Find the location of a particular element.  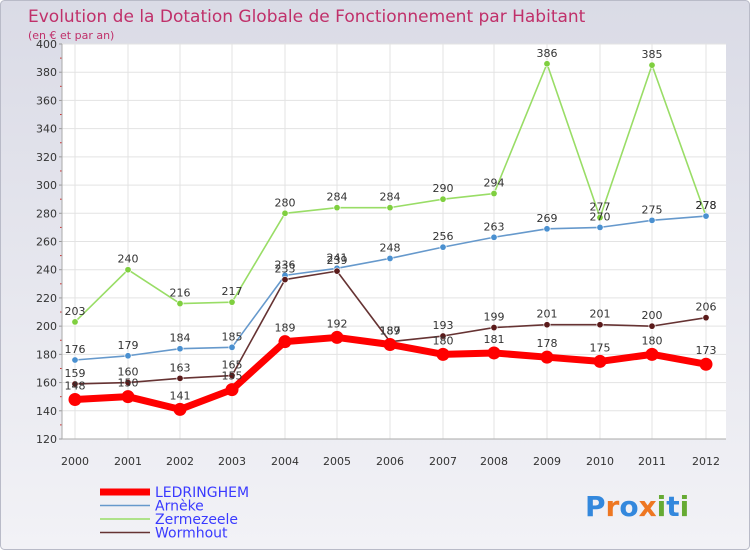

y-tick-label: 220 is located at coordinates (46, 298).